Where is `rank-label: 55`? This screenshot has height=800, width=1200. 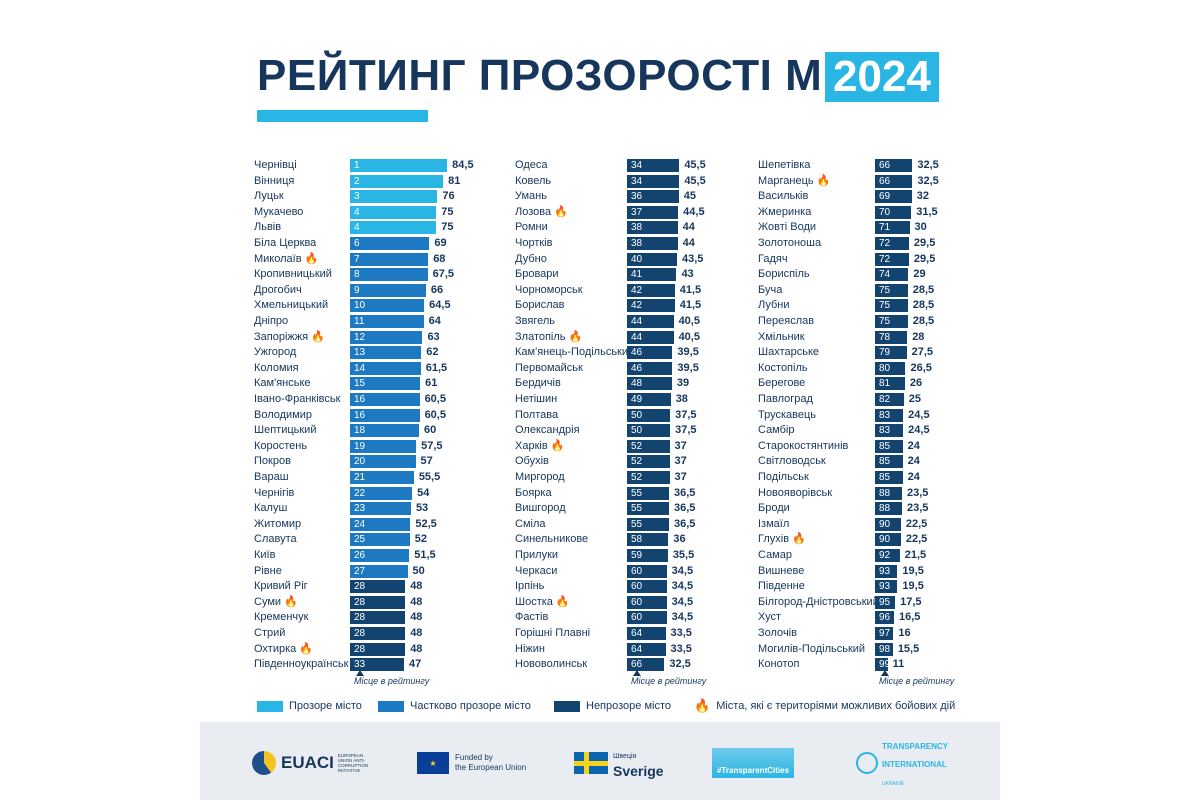 rank-label: 55 is located at coordinates (637, 509).